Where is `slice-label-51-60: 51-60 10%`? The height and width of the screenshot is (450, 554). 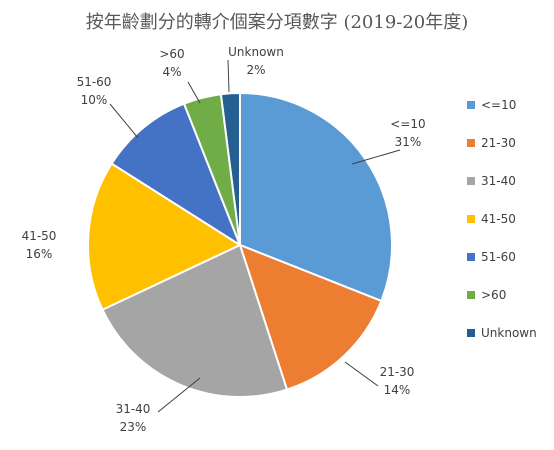
slice-label-51-60: 51-60 10% is located at coordinates (94, 91).